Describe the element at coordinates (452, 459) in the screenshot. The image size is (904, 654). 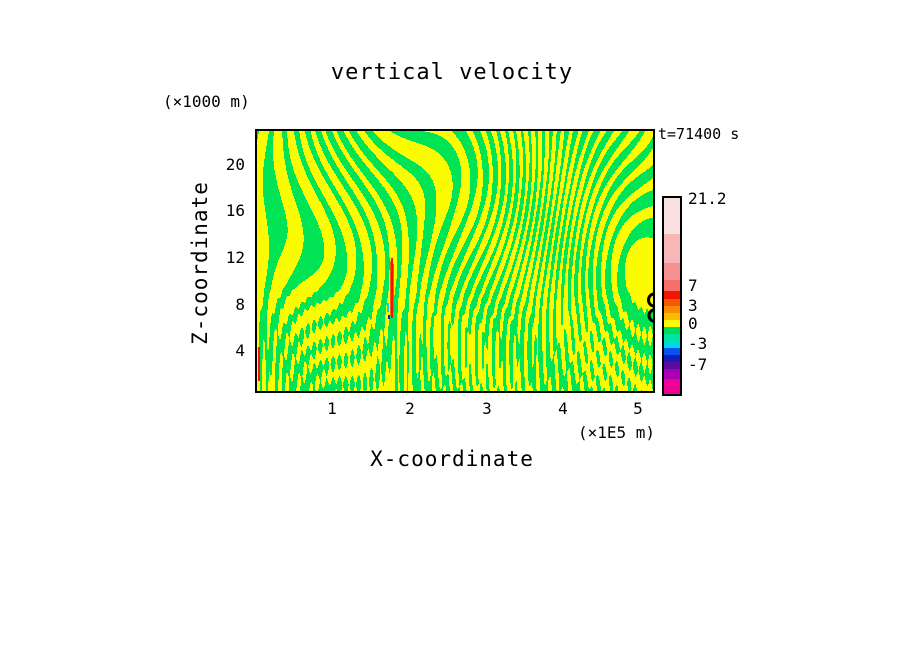
I see `x-axis-title: X-coordinate` at that location.